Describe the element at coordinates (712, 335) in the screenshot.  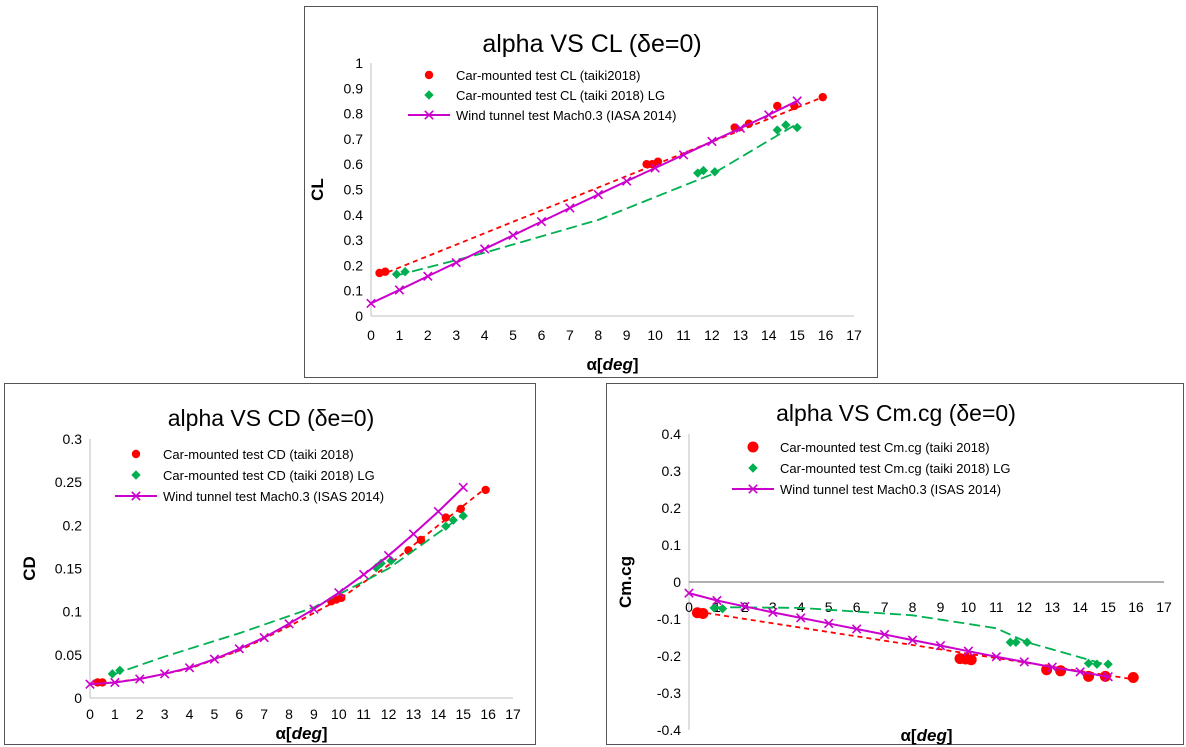
I see `x-tick-label: 12` at that location.